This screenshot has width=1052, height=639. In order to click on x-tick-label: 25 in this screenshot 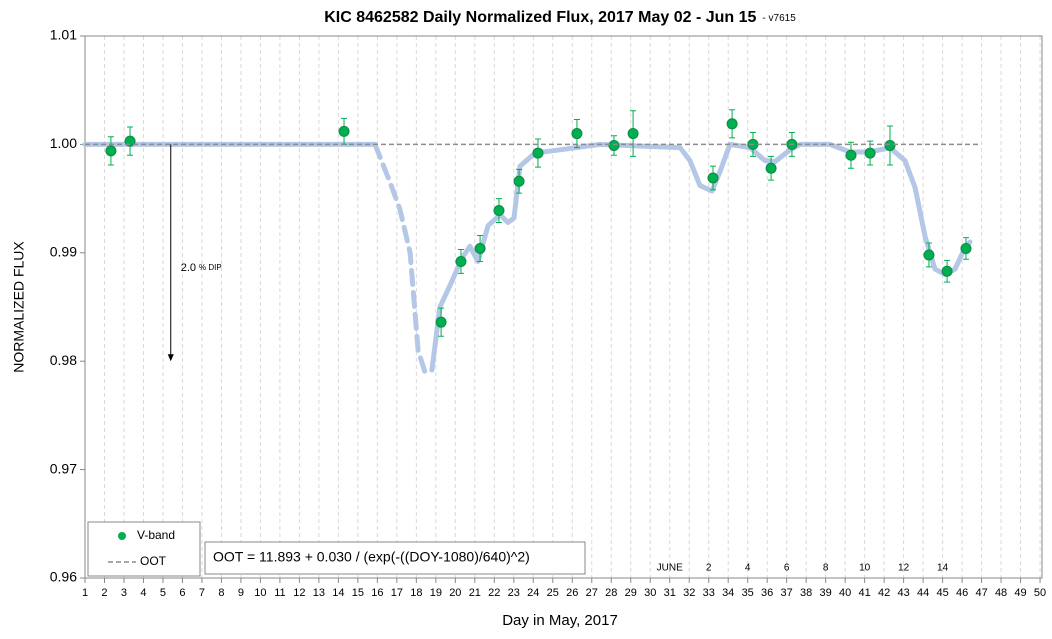, I will do `click(553, 593)`.